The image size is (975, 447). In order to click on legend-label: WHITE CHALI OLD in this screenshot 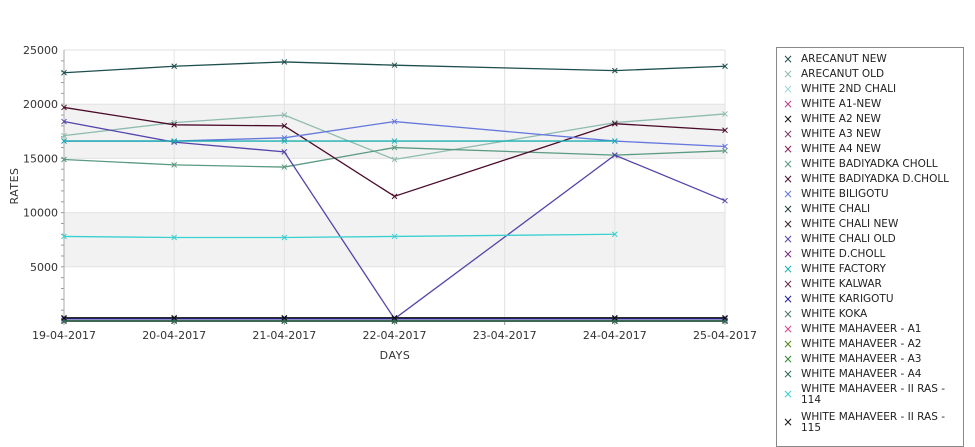, I will do `click(848, 239)`.